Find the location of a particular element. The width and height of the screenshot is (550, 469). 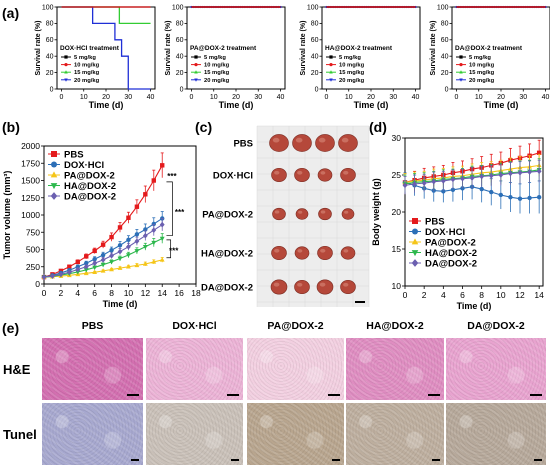

tumor-photo-group: PBS DOX·HCl PA@DOX-2 HA@DOX-2 DA@DOX-2 is located at coordinates (285, 216).